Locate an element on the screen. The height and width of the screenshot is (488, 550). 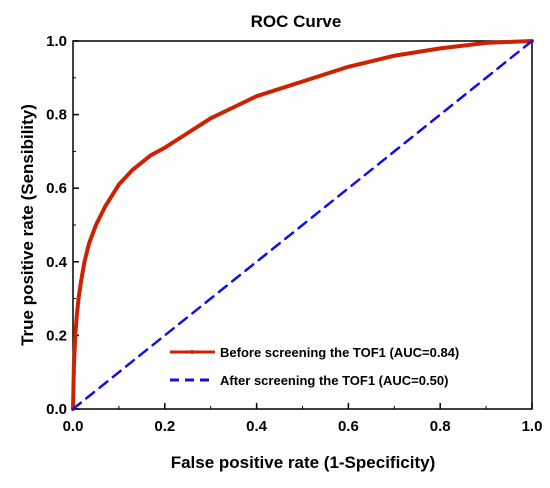
legend-label-after: After screening the TOF1 (AUC=0.50) is located at coordinates (334, 380).